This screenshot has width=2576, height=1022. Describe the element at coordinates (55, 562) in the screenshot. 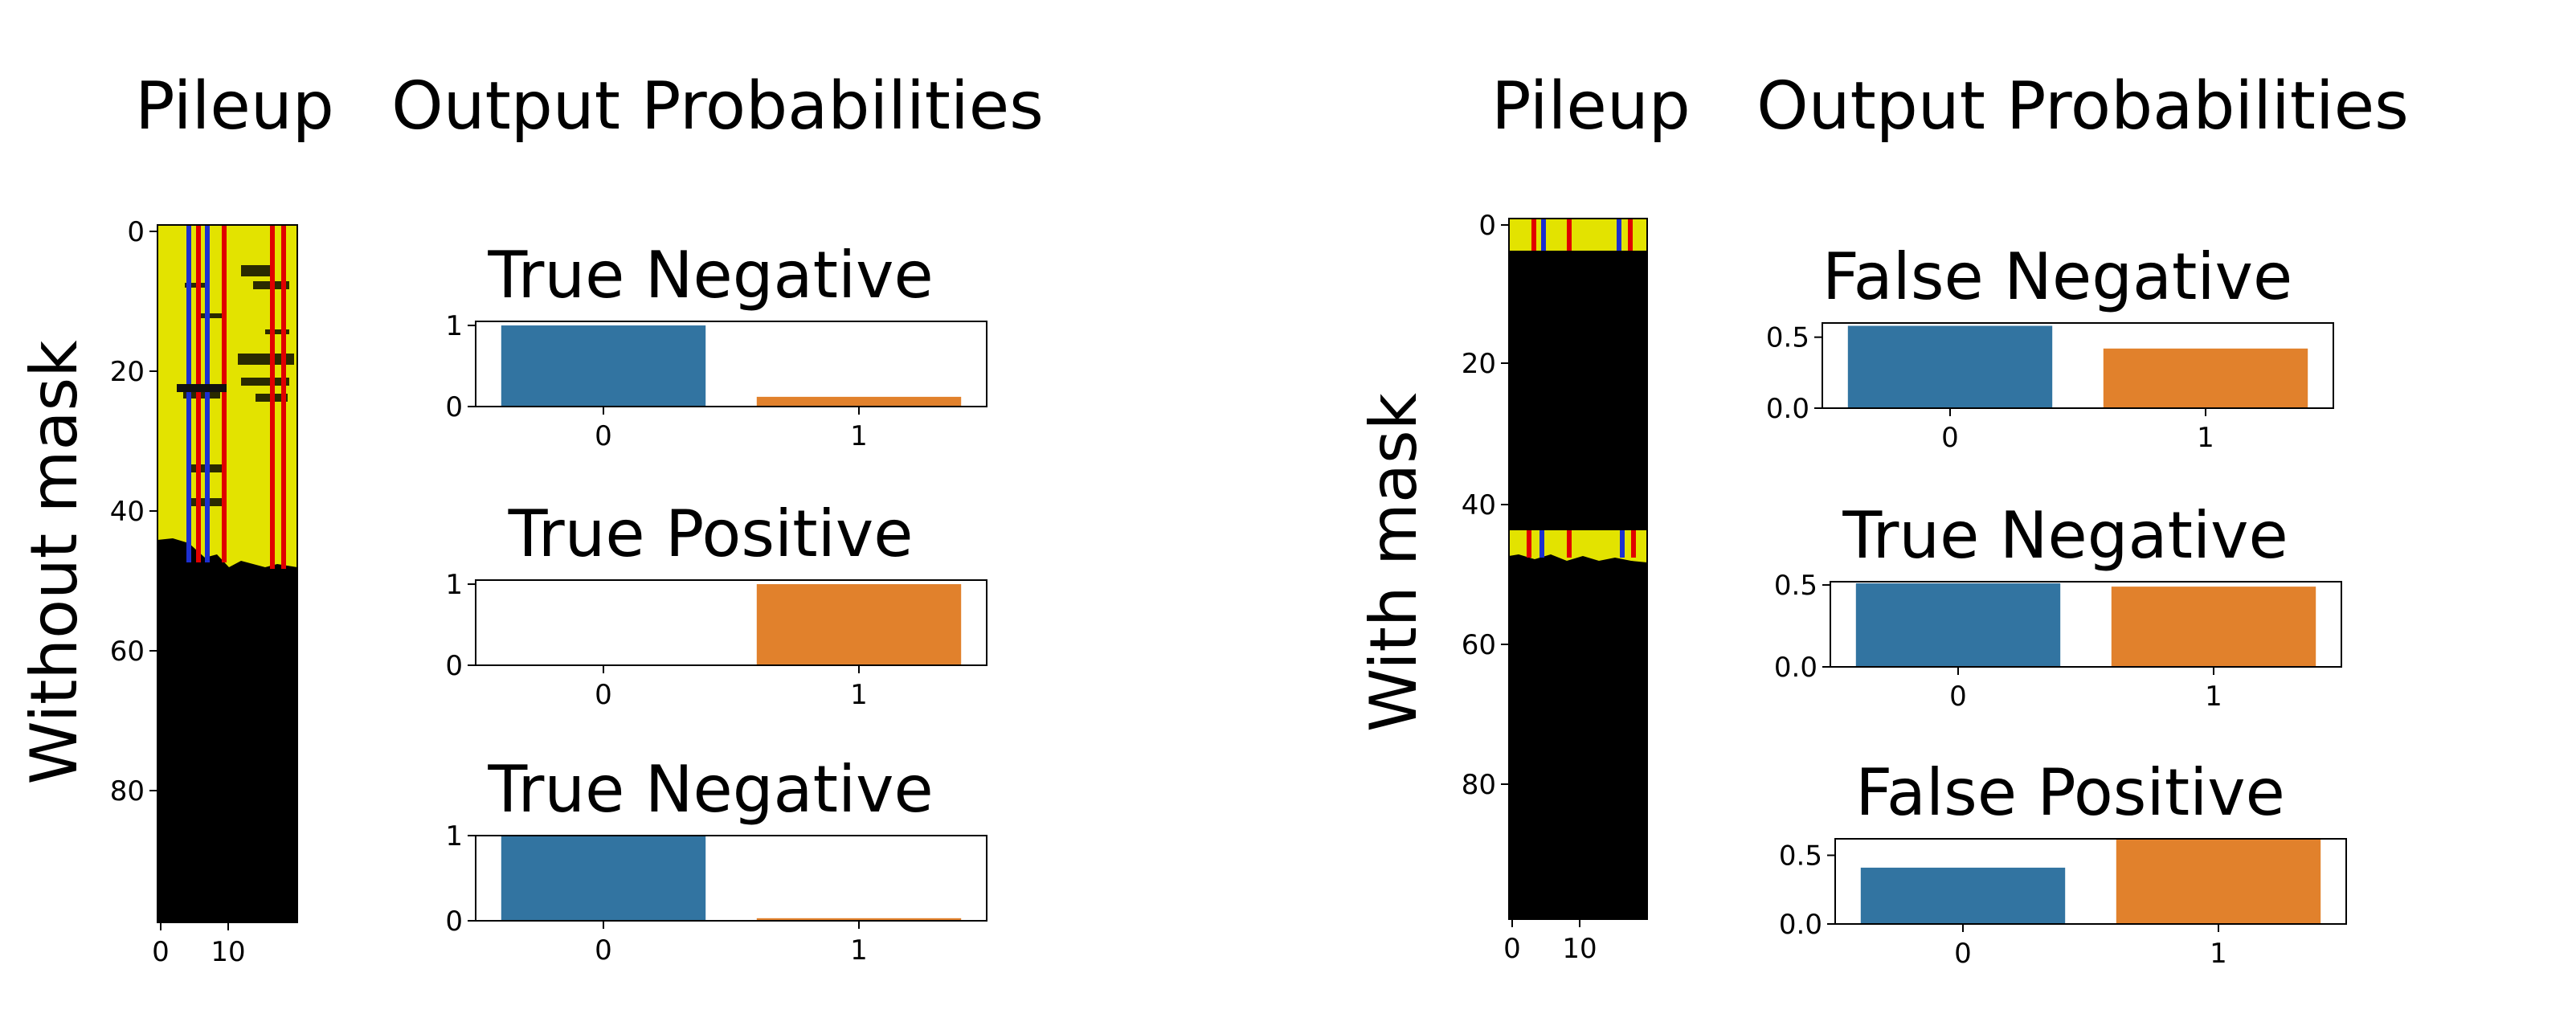

I see `row-label: Without mask` at that location.